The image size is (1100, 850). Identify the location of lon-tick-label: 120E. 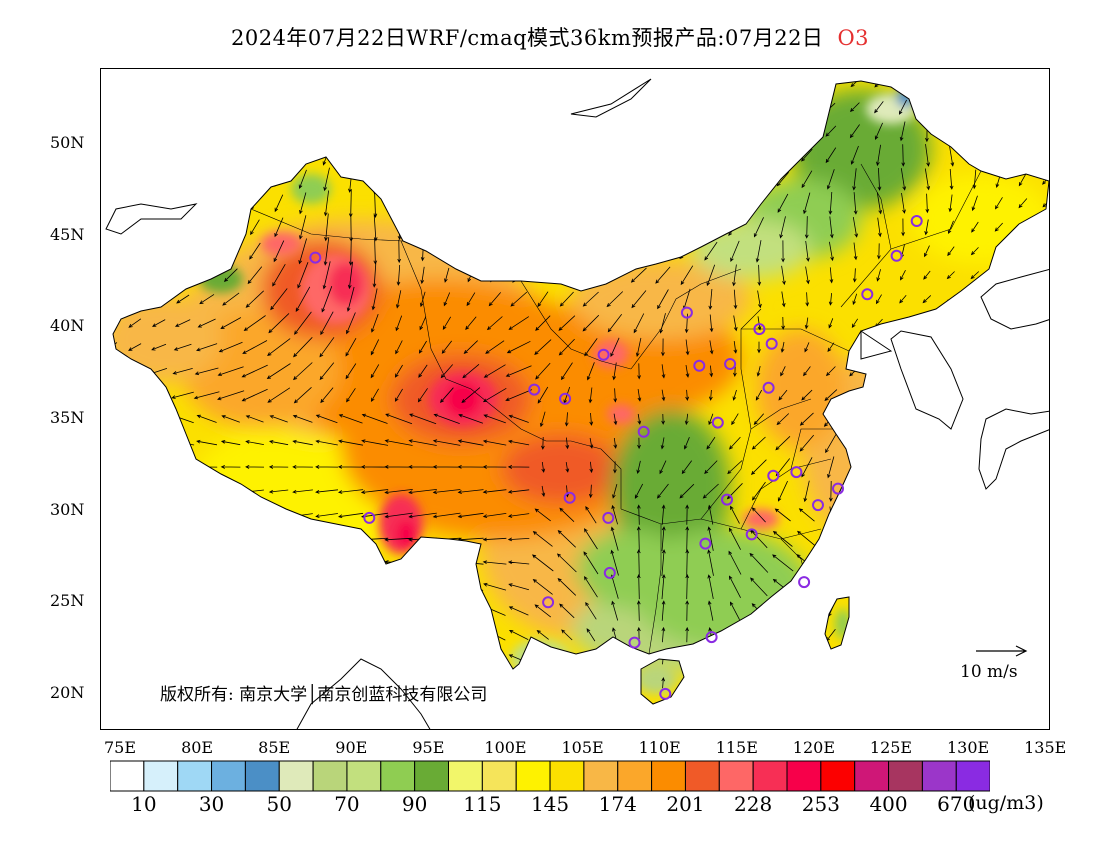
(813, 747).